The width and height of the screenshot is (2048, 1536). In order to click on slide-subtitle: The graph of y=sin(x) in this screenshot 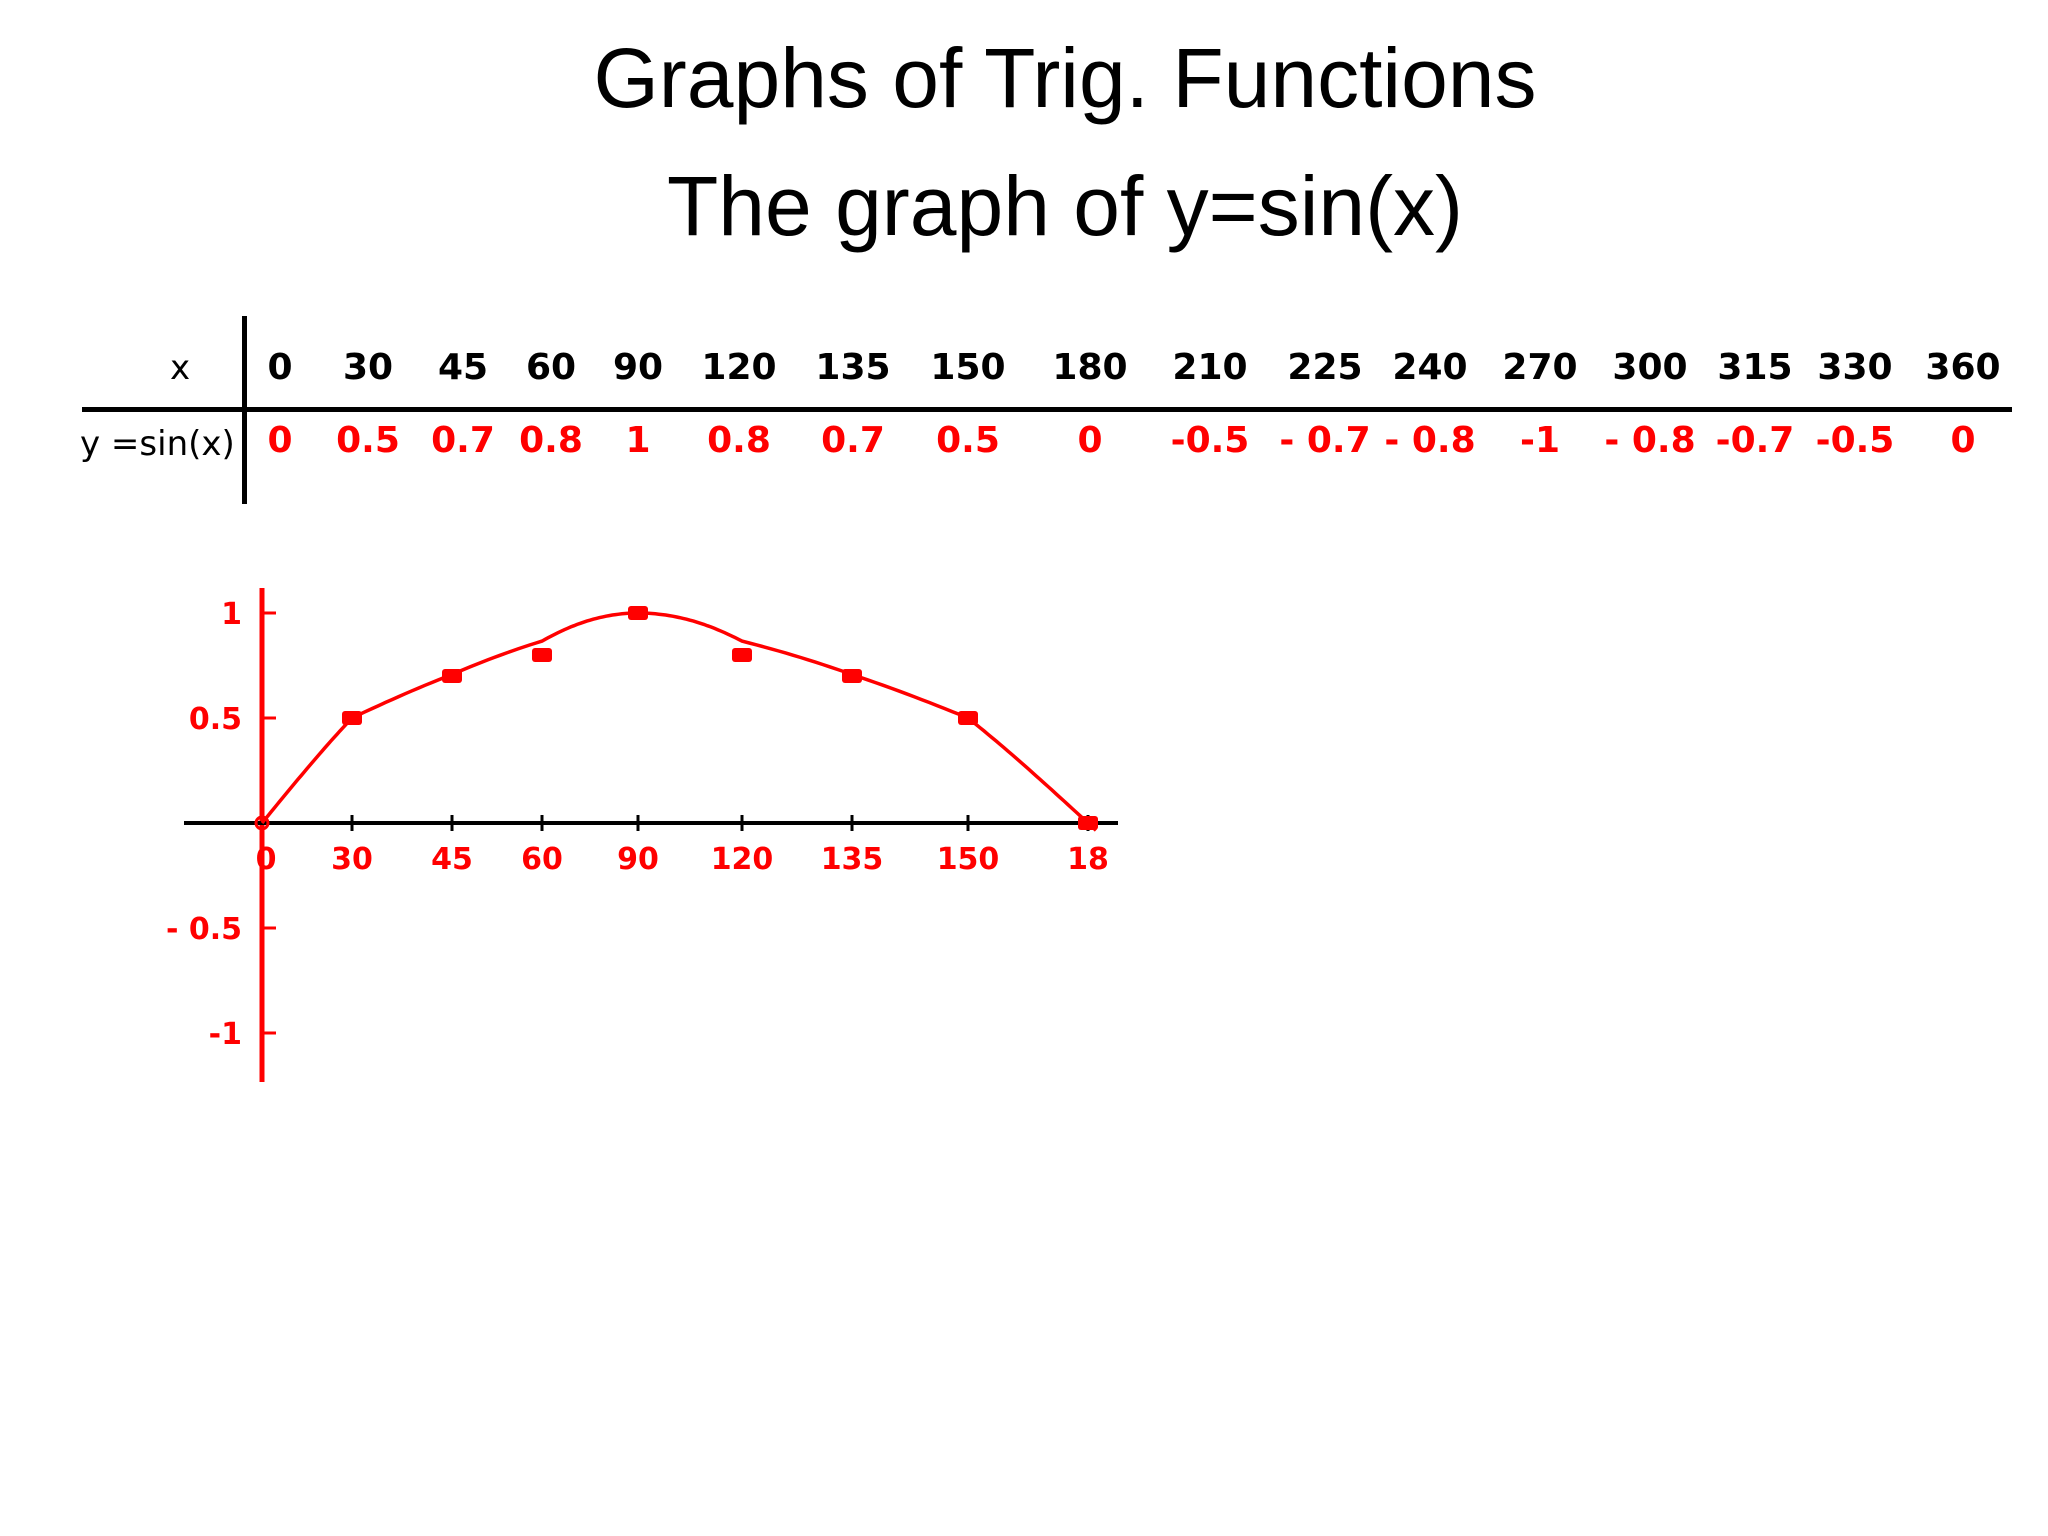, I will do `click(1065, 206)`.